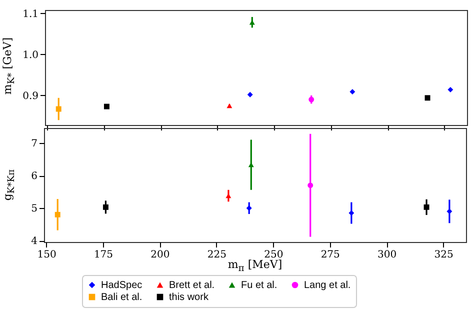 The width and height of the screenshot is (474, 325). What do you see at coordinates (121, 285) in the screenshot?
I see `legend-label: HadSpec` at bounding box center [121, 285].